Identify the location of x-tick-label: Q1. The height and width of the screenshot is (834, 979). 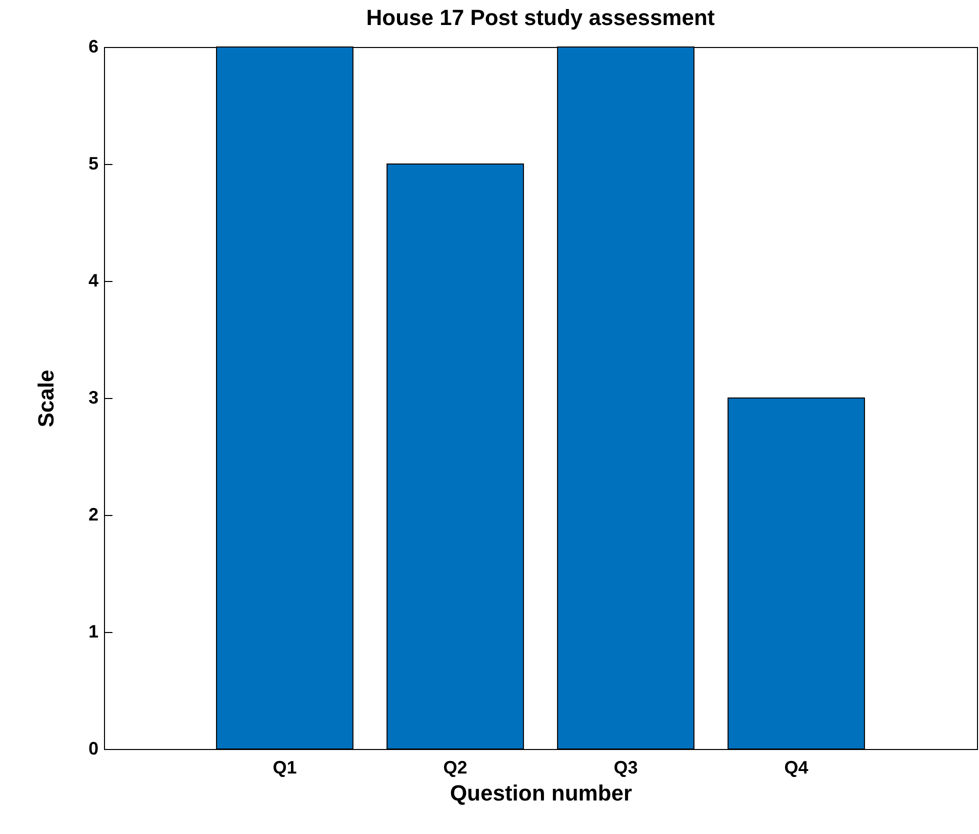
(284, 768).